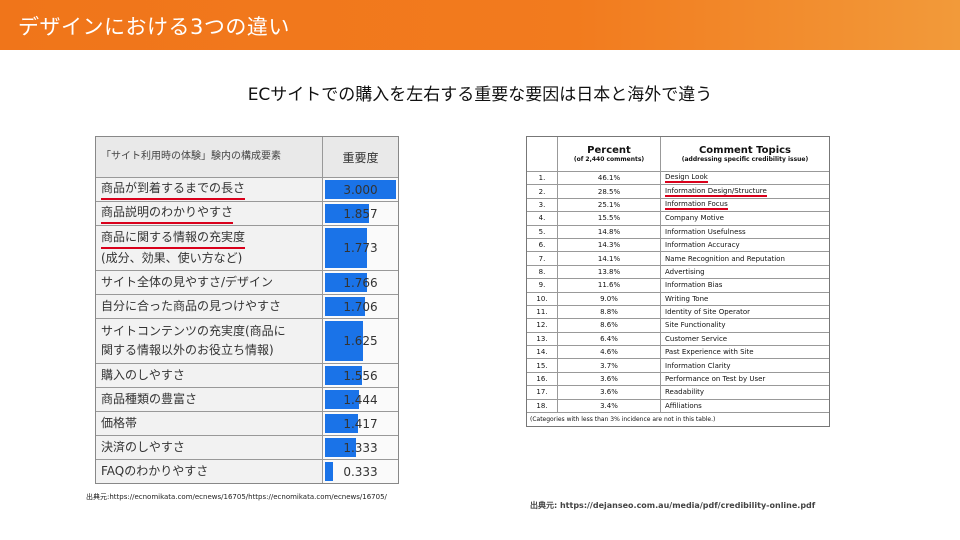  I want to click on row-percent: 13.8%, so click(609, 272).